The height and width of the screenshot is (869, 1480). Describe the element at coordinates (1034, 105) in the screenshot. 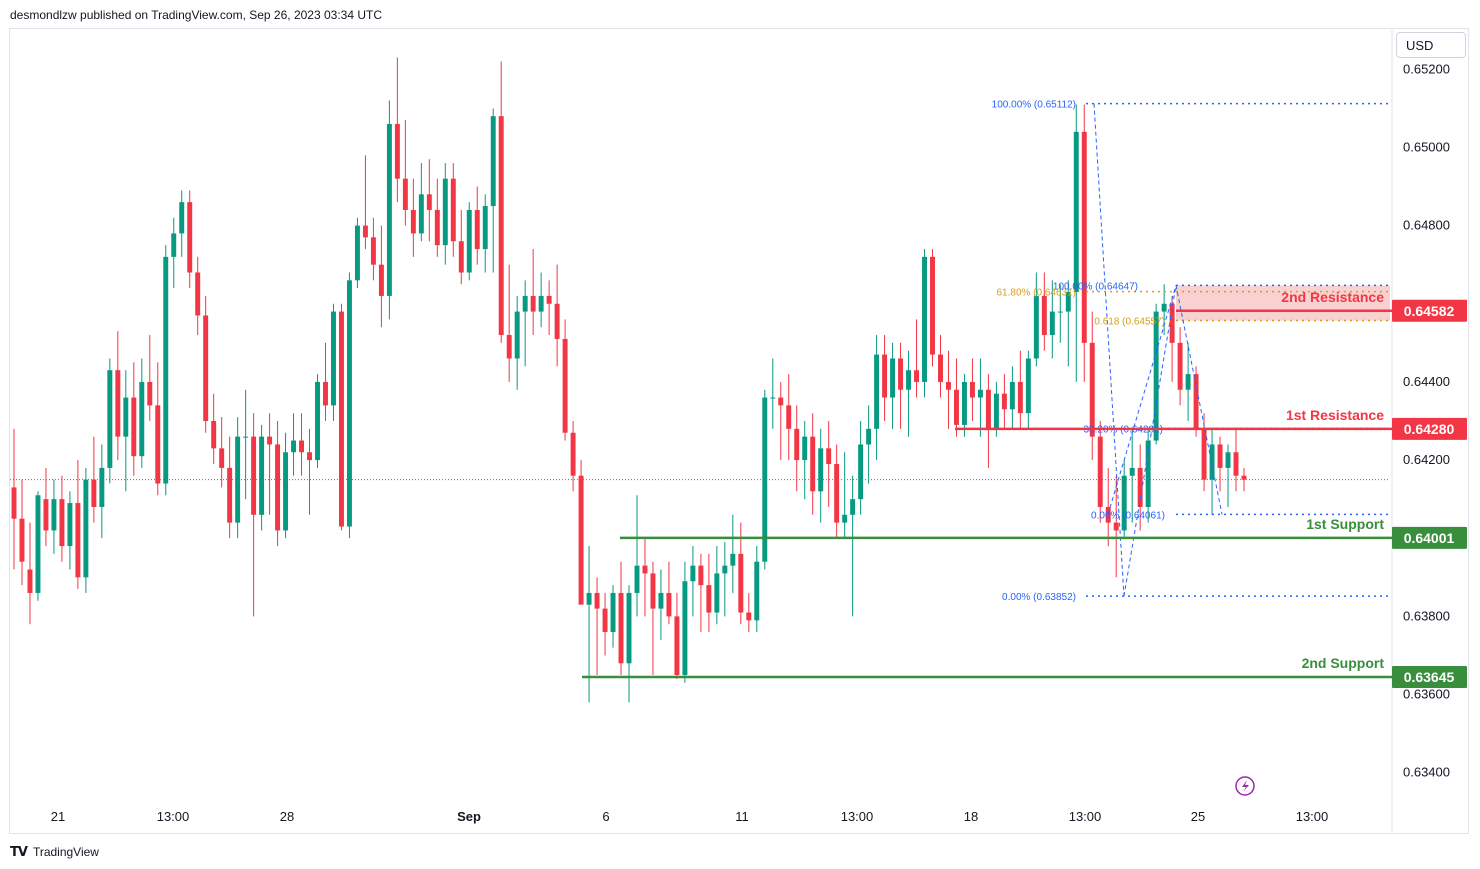

I see `fib-label: 100.00% (0.65112)` at that location.